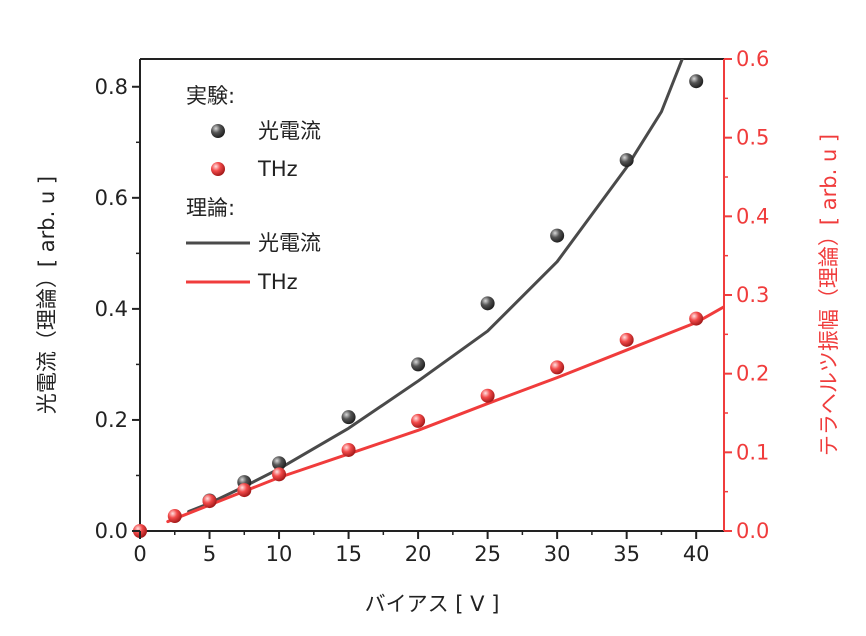 This screenshot has height=636, width=866. Describe the element at coordinates (277, 169) in the screenshot. I see `legend-label-thz_exp: THz` at that location.